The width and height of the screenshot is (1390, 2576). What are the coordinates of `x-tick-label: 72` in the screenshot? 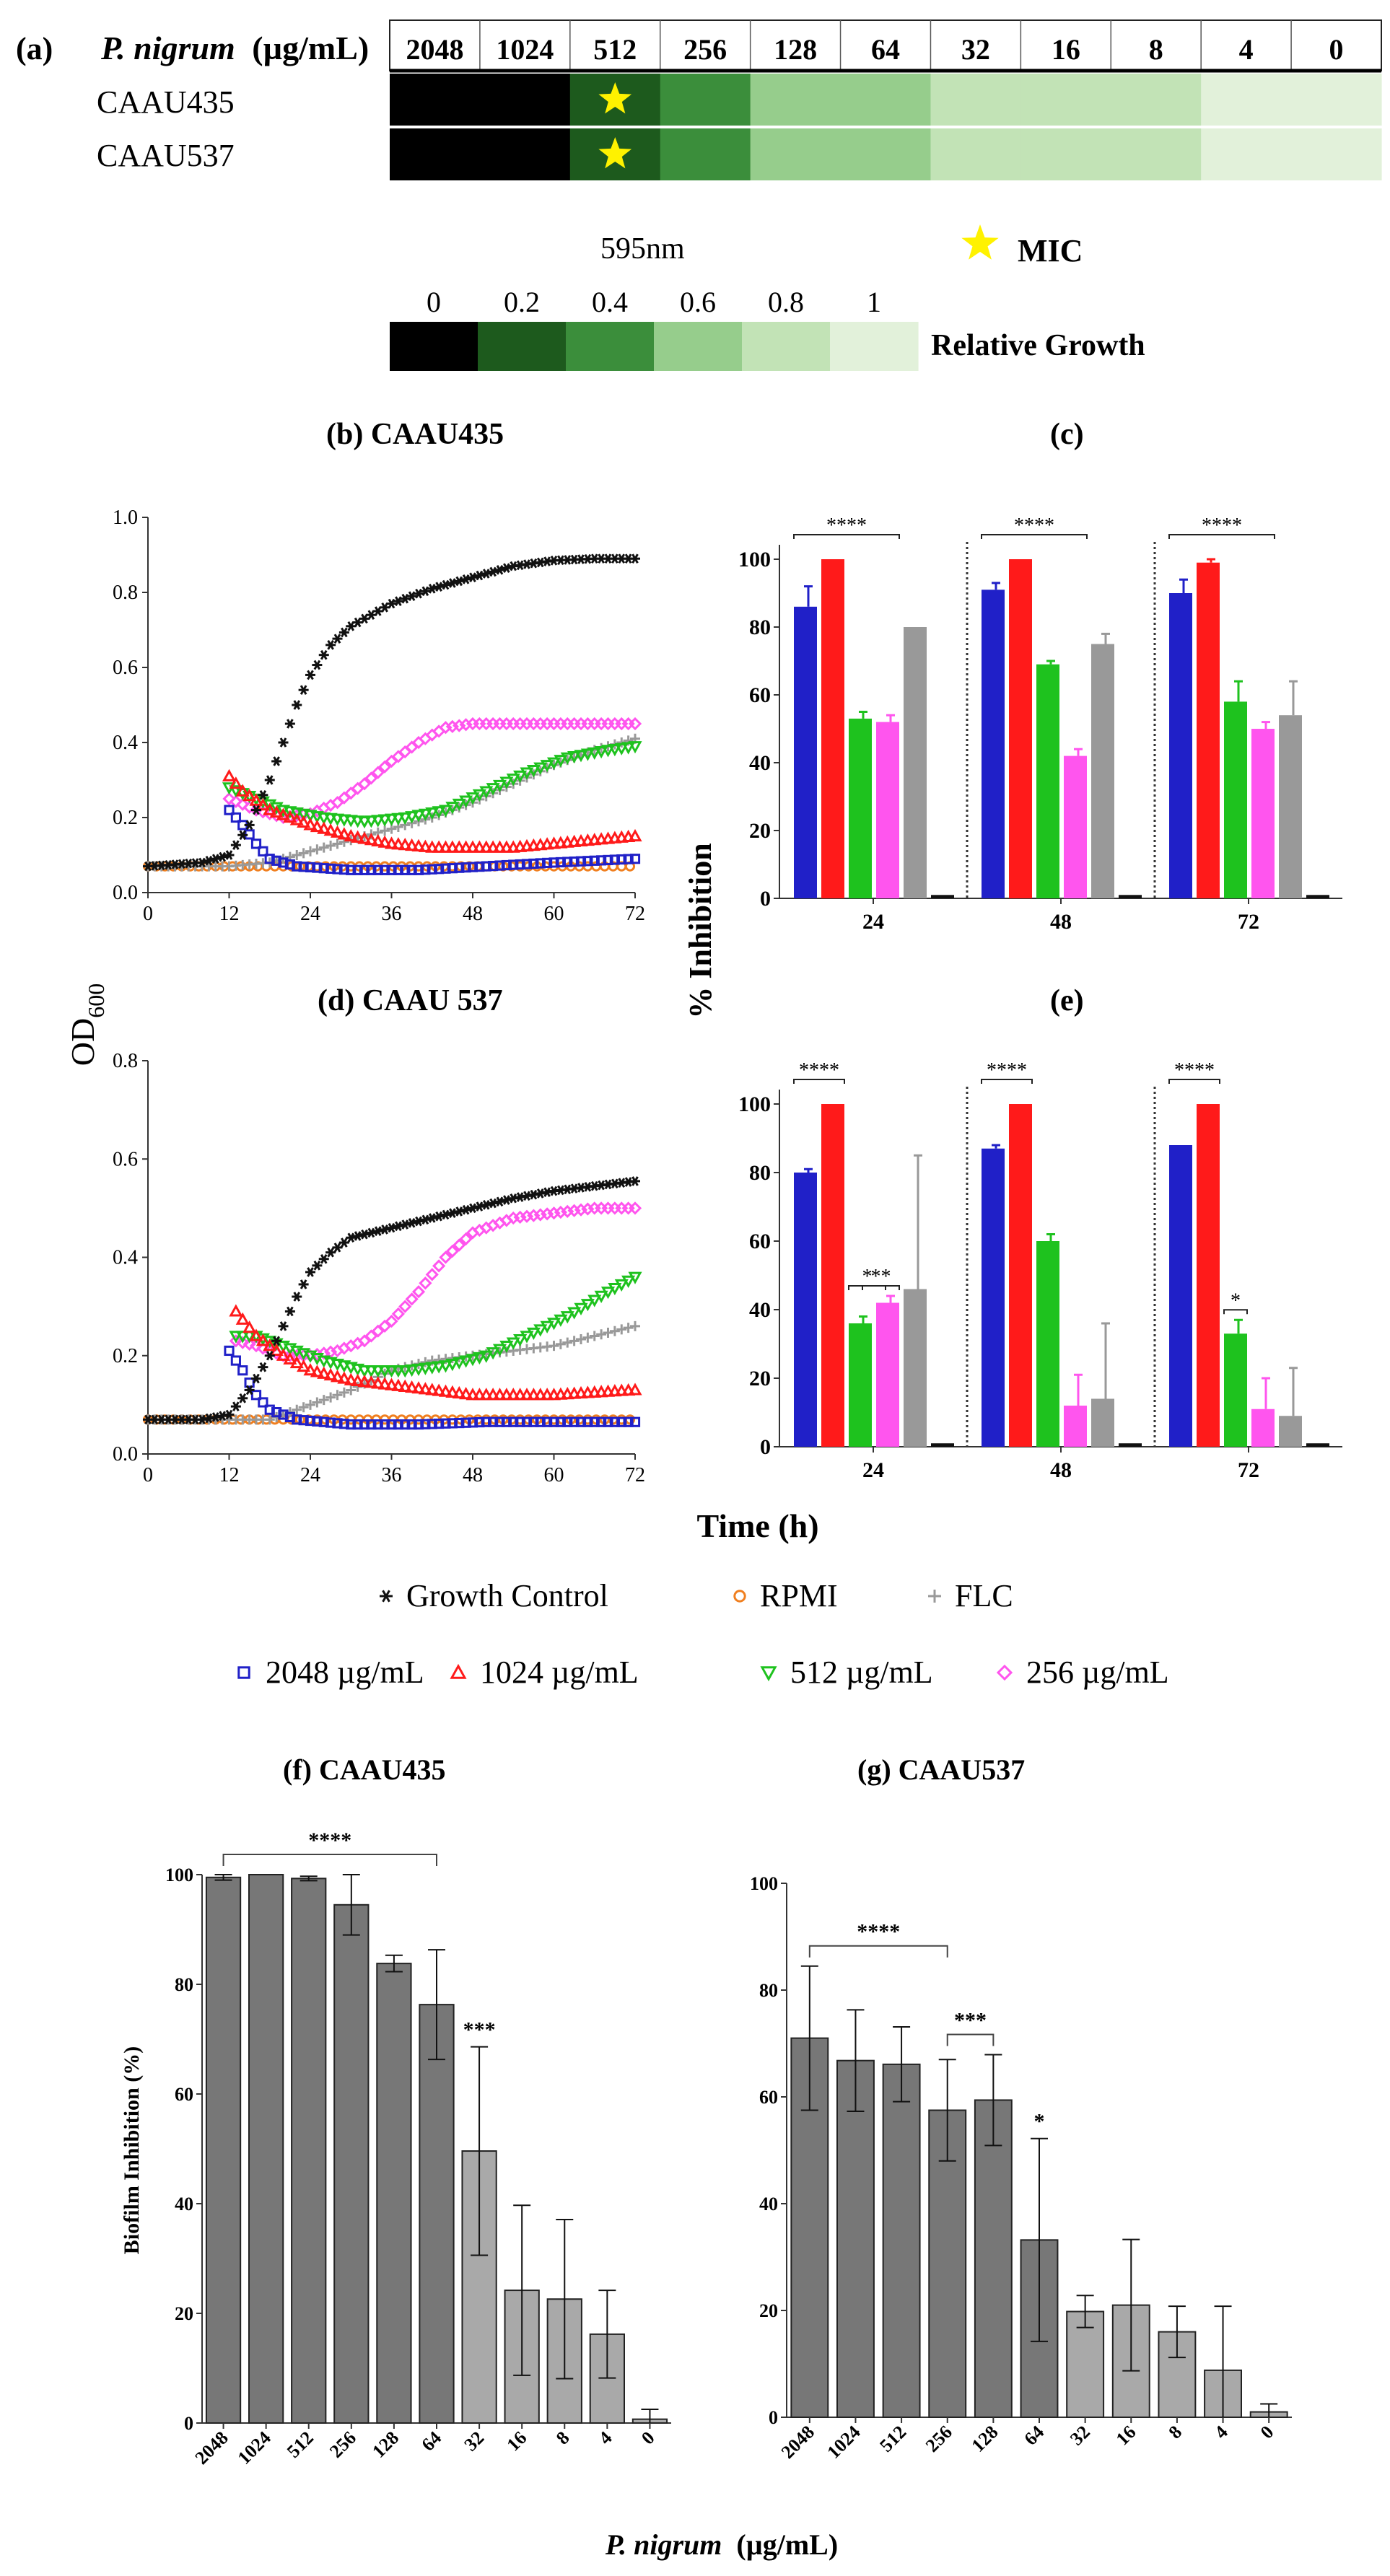 It's located at (1248, 1470).